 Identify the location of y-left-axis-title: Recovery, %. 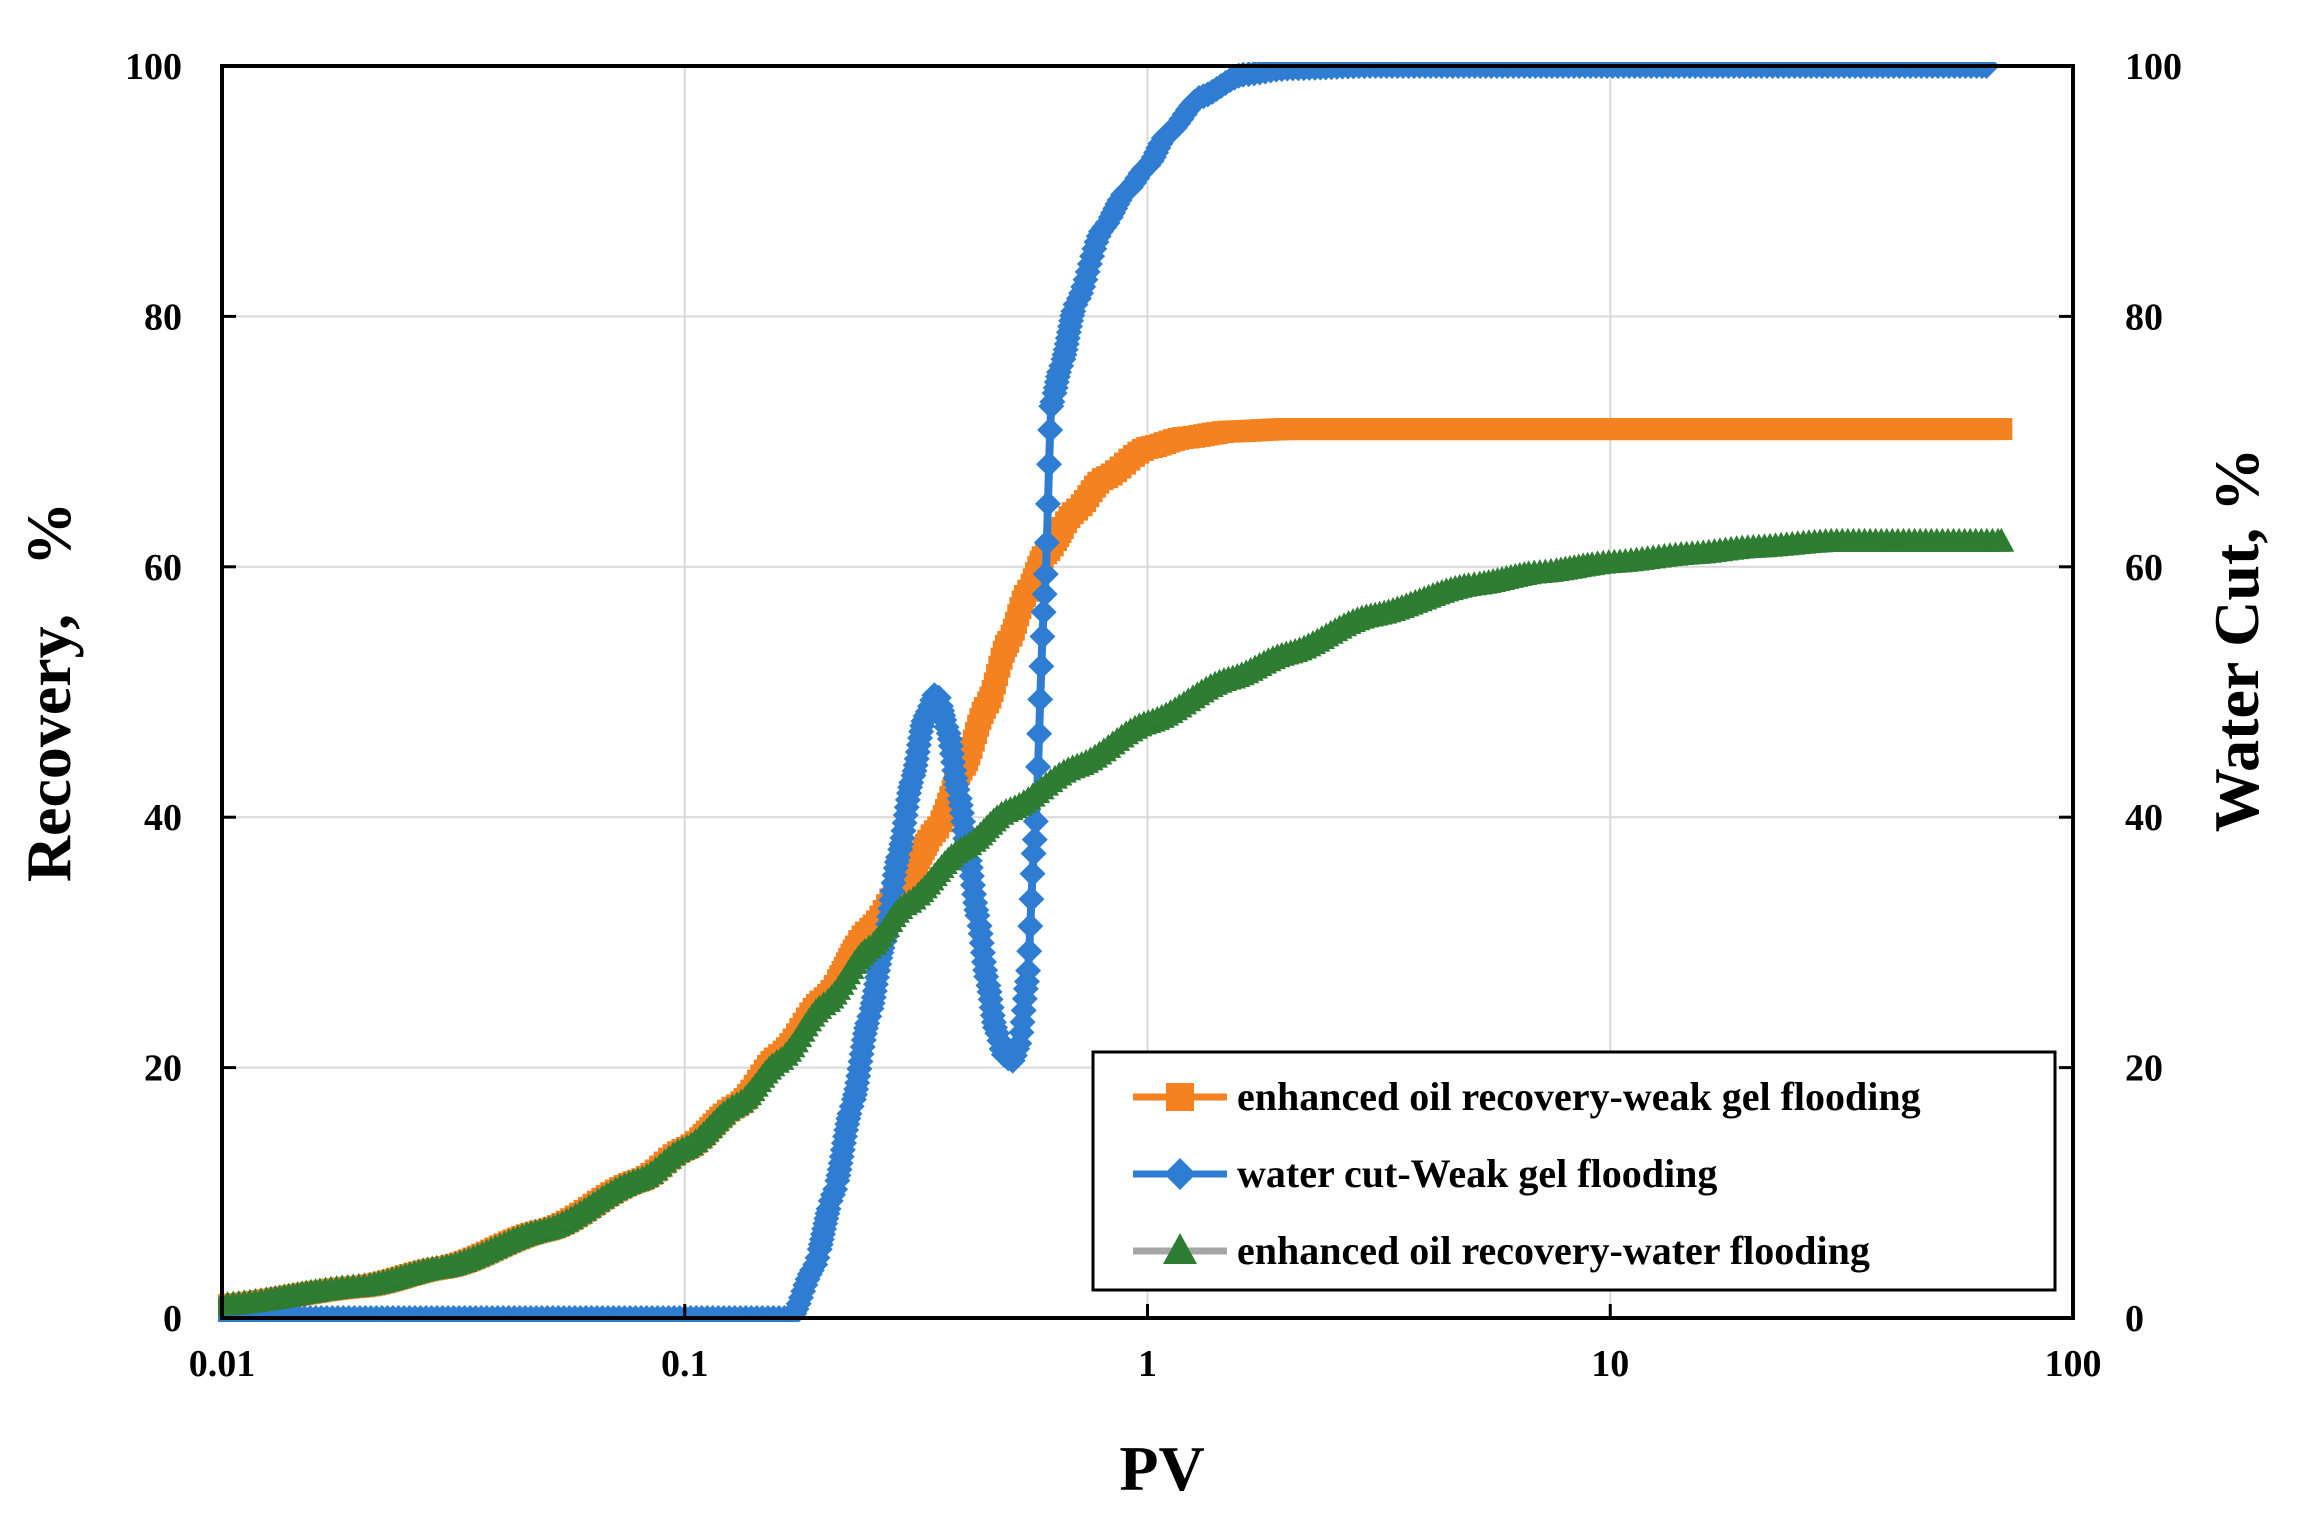
(48, 692).